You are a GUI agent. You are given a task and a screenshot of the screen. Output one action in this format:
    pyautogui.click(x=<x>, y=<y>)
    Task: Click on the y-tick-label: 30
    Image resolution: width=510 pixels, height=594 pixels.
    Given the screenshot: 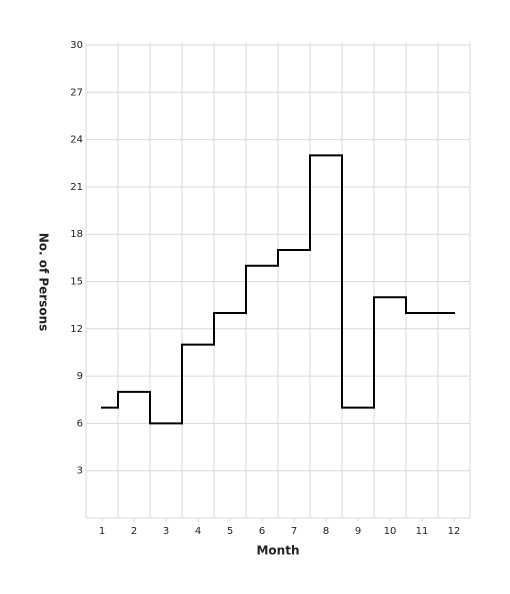 What is the action you would take?
    pyautogui.click(x=76, y=45)
    